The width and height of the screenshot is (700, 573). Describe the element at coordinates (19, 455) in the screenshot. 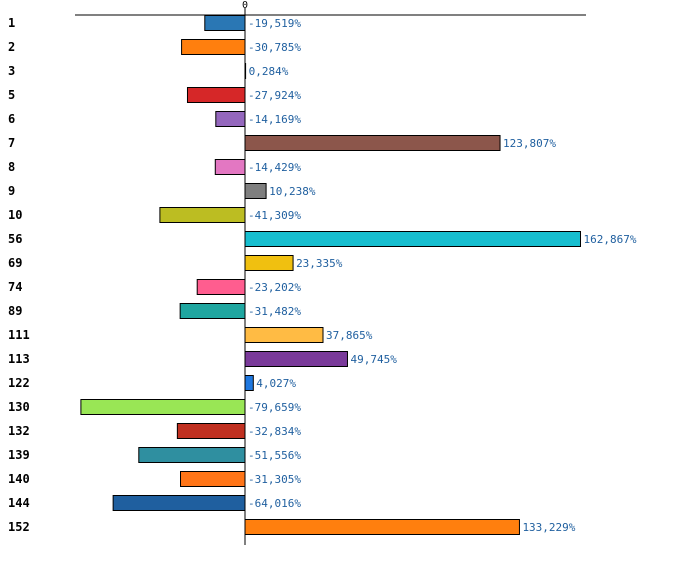

I see `category-label: 139` at that location.